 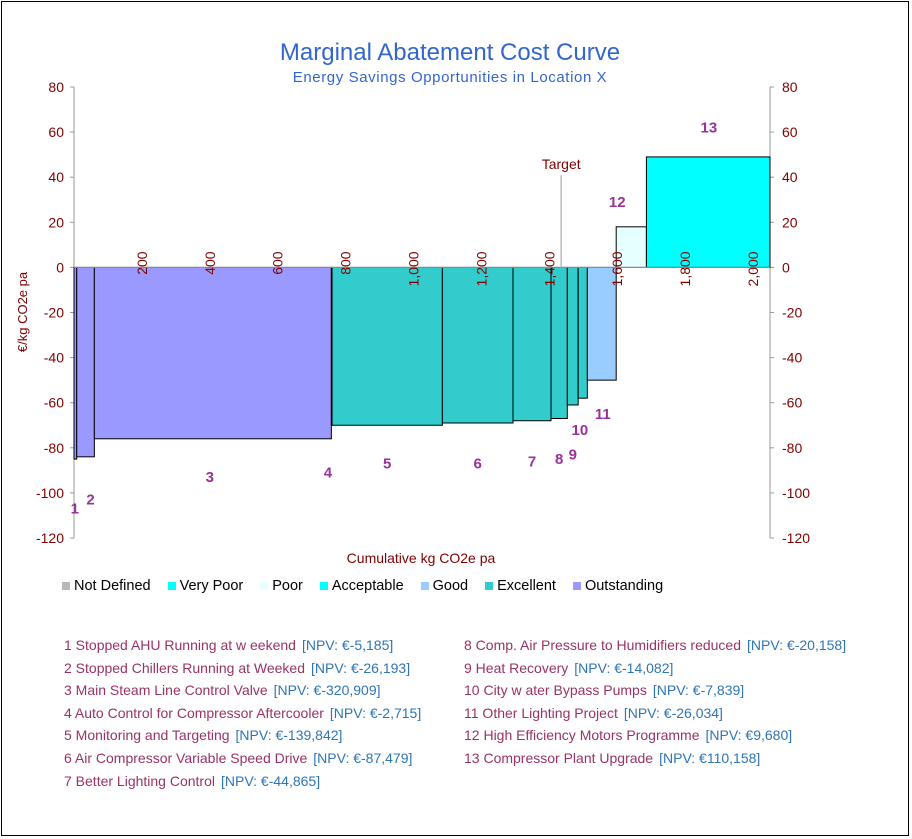 I want to click on legend-label: Excellent, so click(x=526, y=586).